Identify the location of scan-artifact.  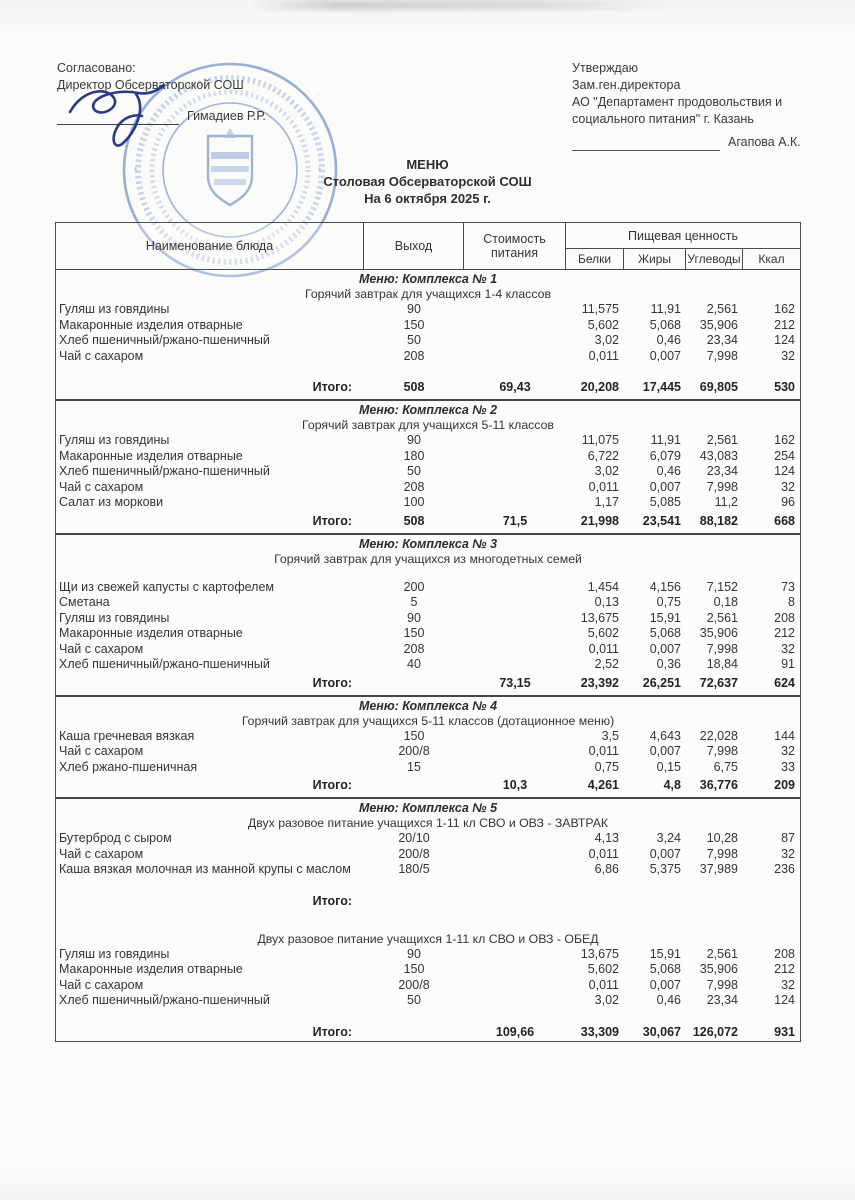
(460, 5).